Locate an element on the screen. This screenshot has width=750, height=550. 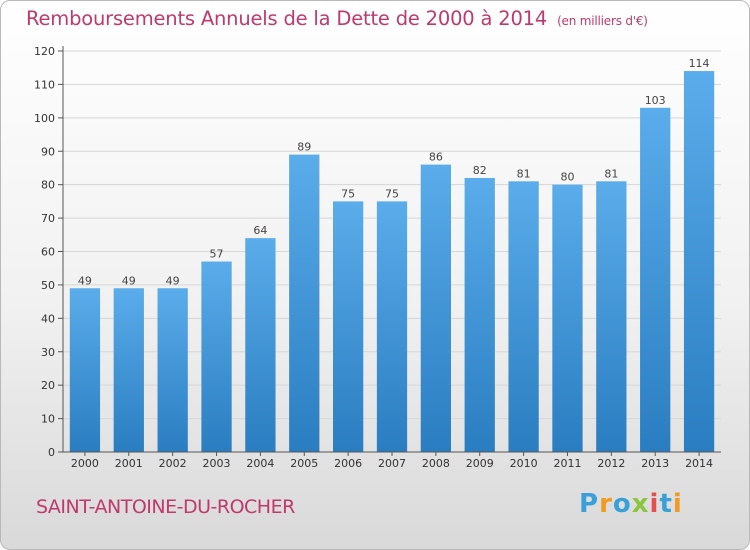
x-tick-label-2013: 2013 is located at coordinates (655, 463).